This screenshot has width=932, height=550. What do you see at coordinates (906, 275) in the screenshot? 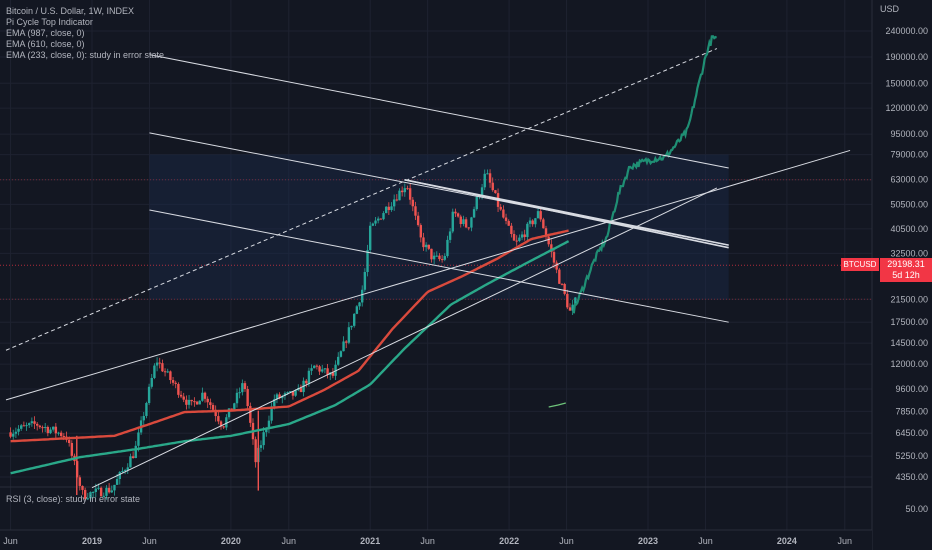
I see `bar-countdown: 5d 12h` at bounding box center [906, 275].